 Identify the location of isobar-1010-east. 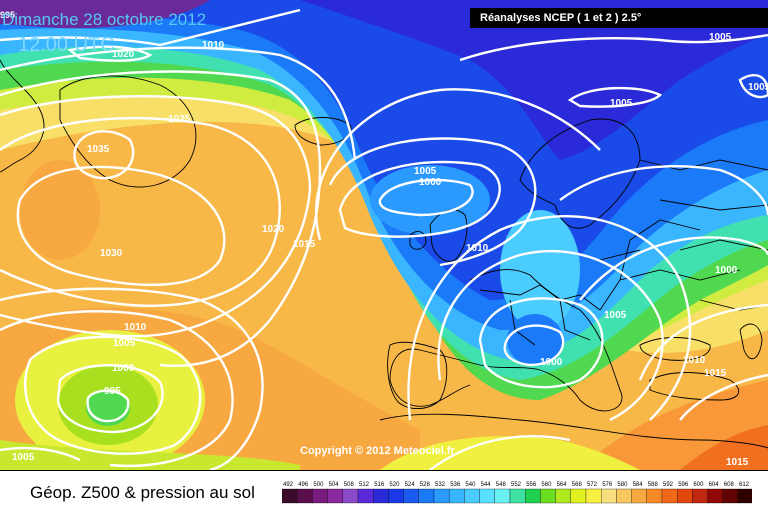
(703, 342).